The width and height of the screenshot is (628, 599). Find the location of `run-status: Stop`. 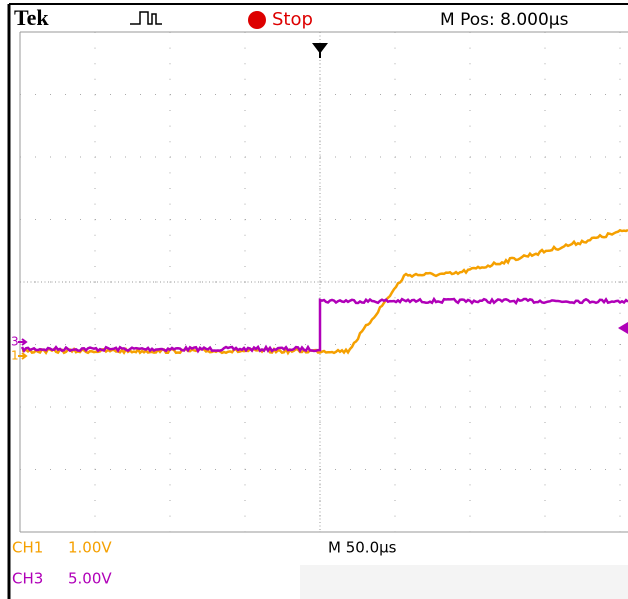

run-status: Stop is located at coordinates (292, 19).